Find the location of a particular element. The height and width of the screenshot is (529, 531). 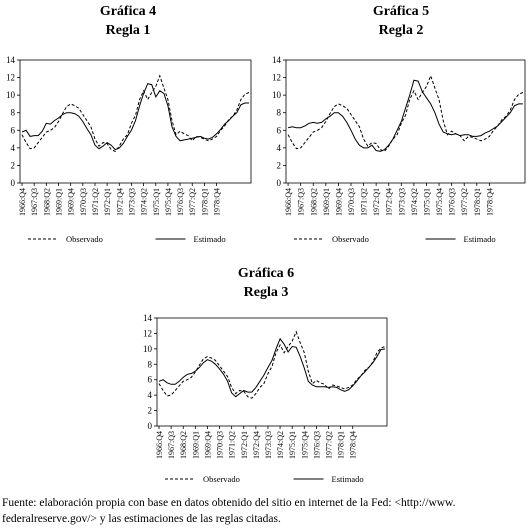

chart-4-subtitle: Regla 1 is located at coordinates (128, 30).